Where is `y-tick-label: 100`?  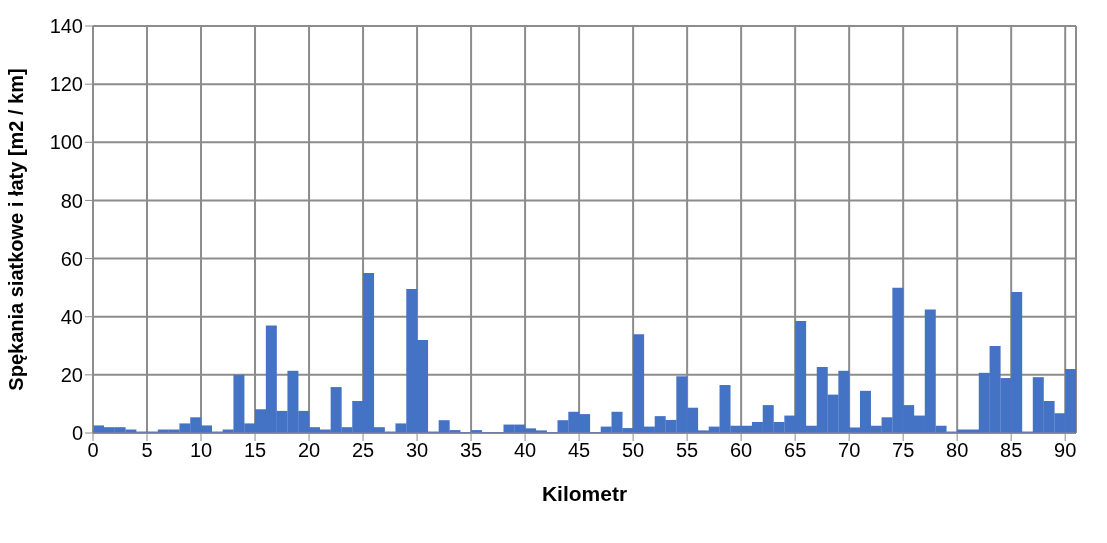
y-tick-label: 100 is located at coordinates (66, 142).